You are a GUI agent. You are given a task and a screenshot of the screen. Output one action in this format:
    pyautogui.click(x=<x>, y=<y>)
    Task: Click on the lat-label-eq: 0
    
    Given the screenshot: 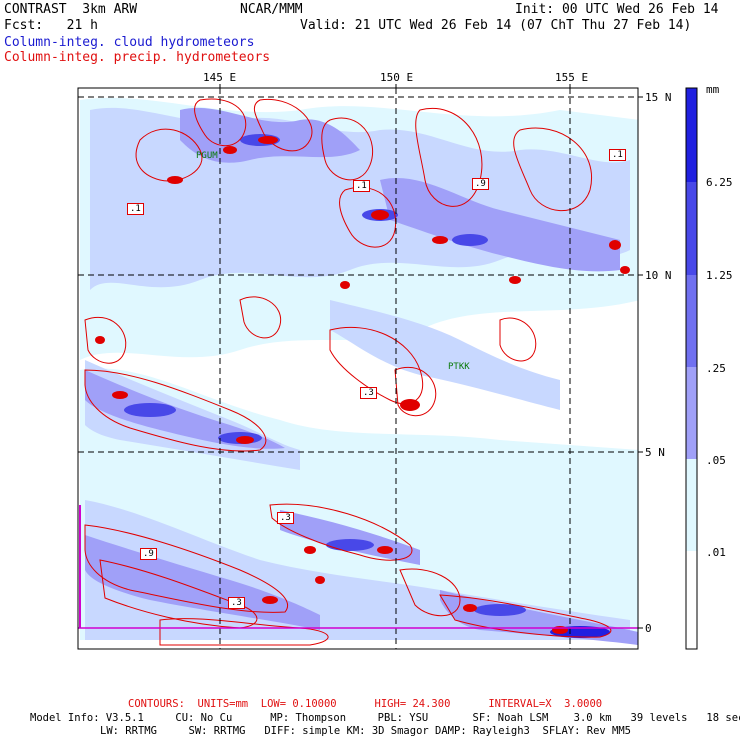 What is the action you would take?
    pyautogui.click(x=648, y=628)
    